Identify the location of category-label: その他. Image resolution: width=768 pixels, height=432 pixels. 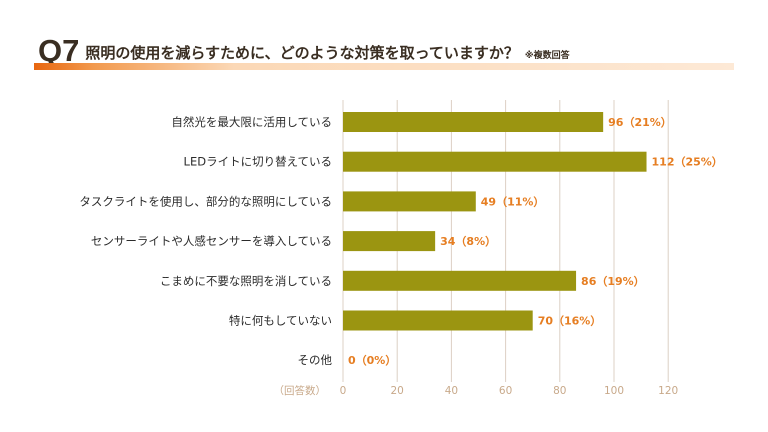
(315, 360).